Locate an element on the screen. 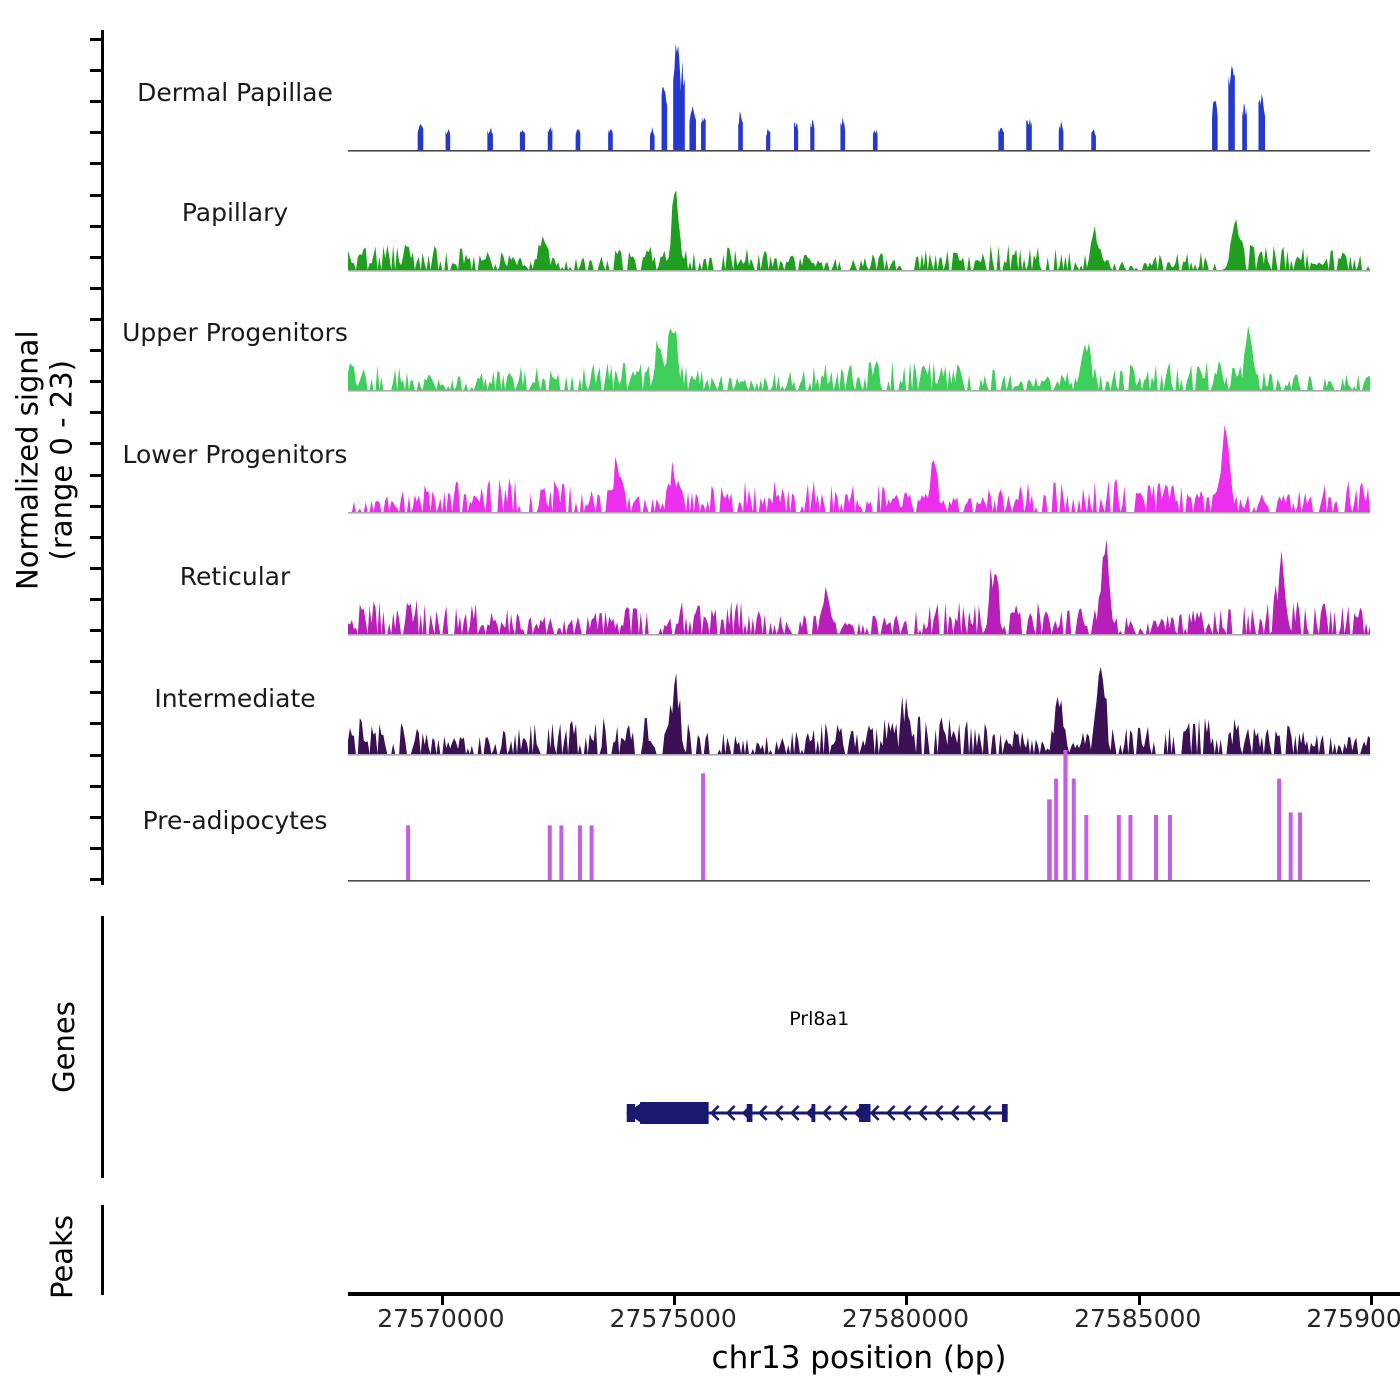 The height and width of the screenshot is (1400, 1400). x-axis-line is located at coordinates (874, 1294).